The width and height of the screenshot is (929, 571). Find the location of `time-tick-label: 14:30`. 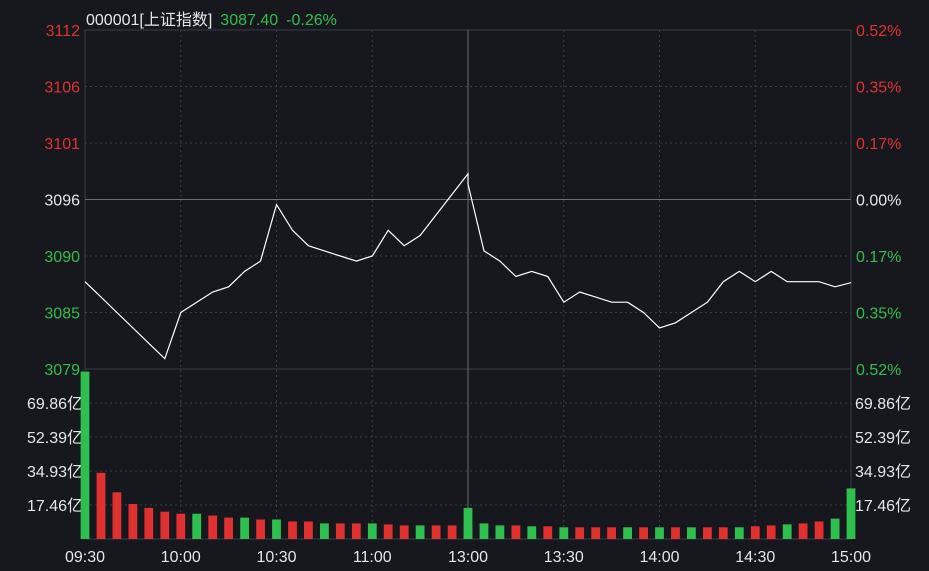

time-tick-label: 14:30 is located at coordinates (755, 557).